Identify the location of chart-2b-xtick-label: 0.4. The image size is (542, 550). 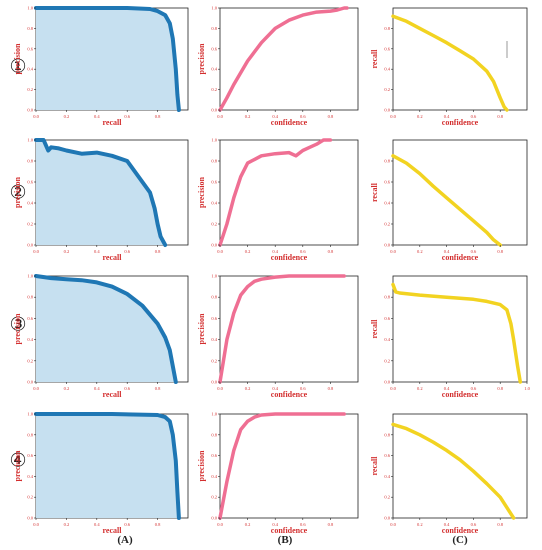
(275, 251).